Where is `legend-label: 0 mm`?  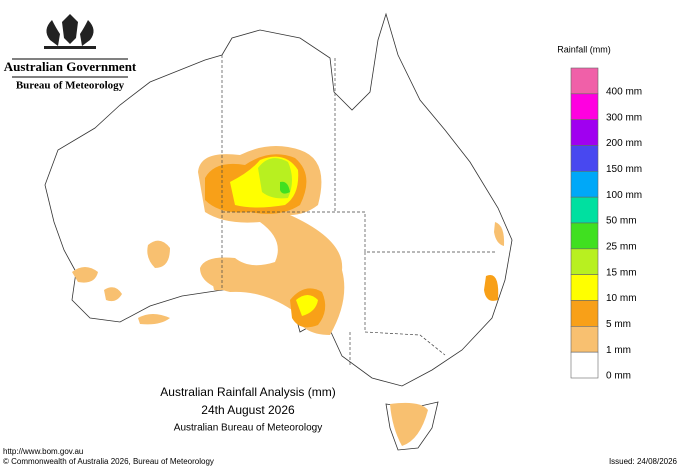 legend-label: 0 mm is located at coordinates (618, 376).